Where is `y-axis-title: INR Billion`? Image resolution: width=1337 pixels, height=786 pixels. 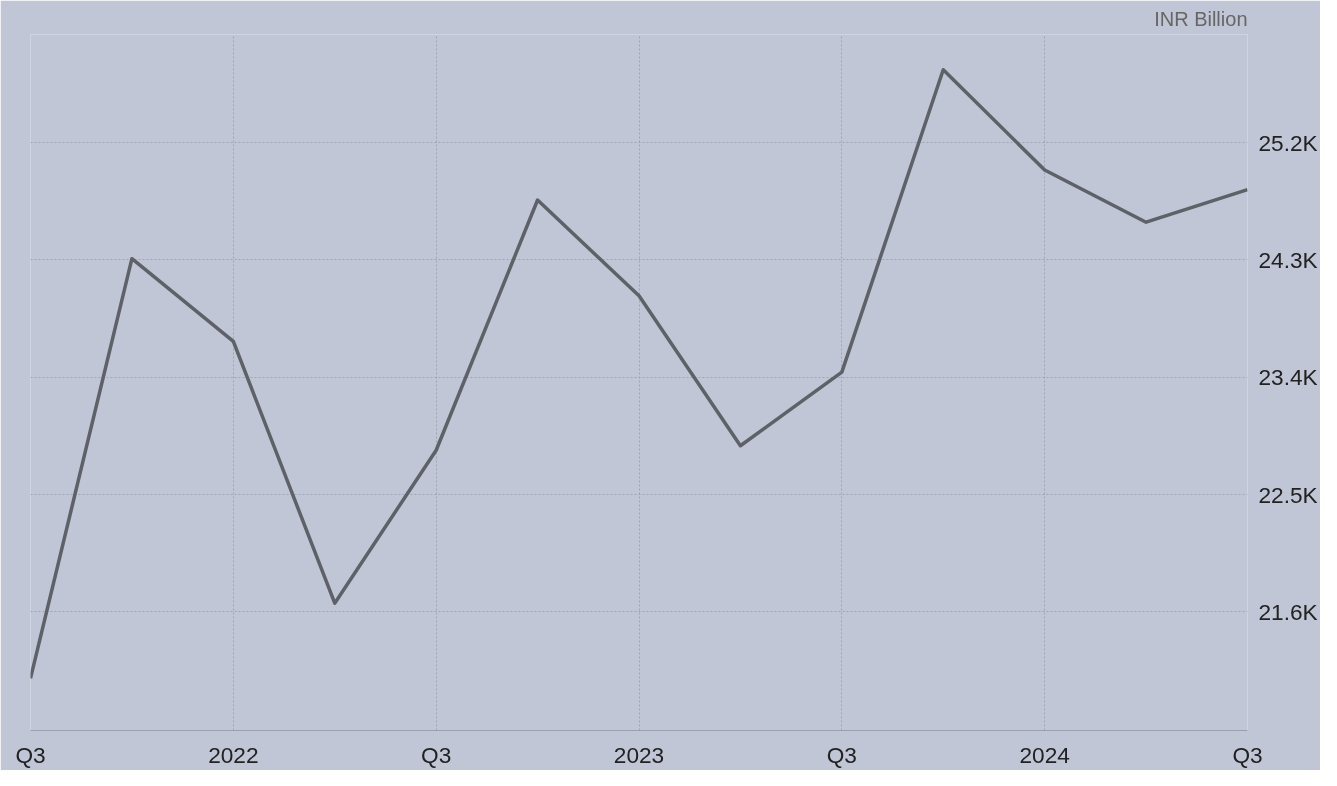 y-axis-title: INR Billion is located at coordinates (1201, 18).